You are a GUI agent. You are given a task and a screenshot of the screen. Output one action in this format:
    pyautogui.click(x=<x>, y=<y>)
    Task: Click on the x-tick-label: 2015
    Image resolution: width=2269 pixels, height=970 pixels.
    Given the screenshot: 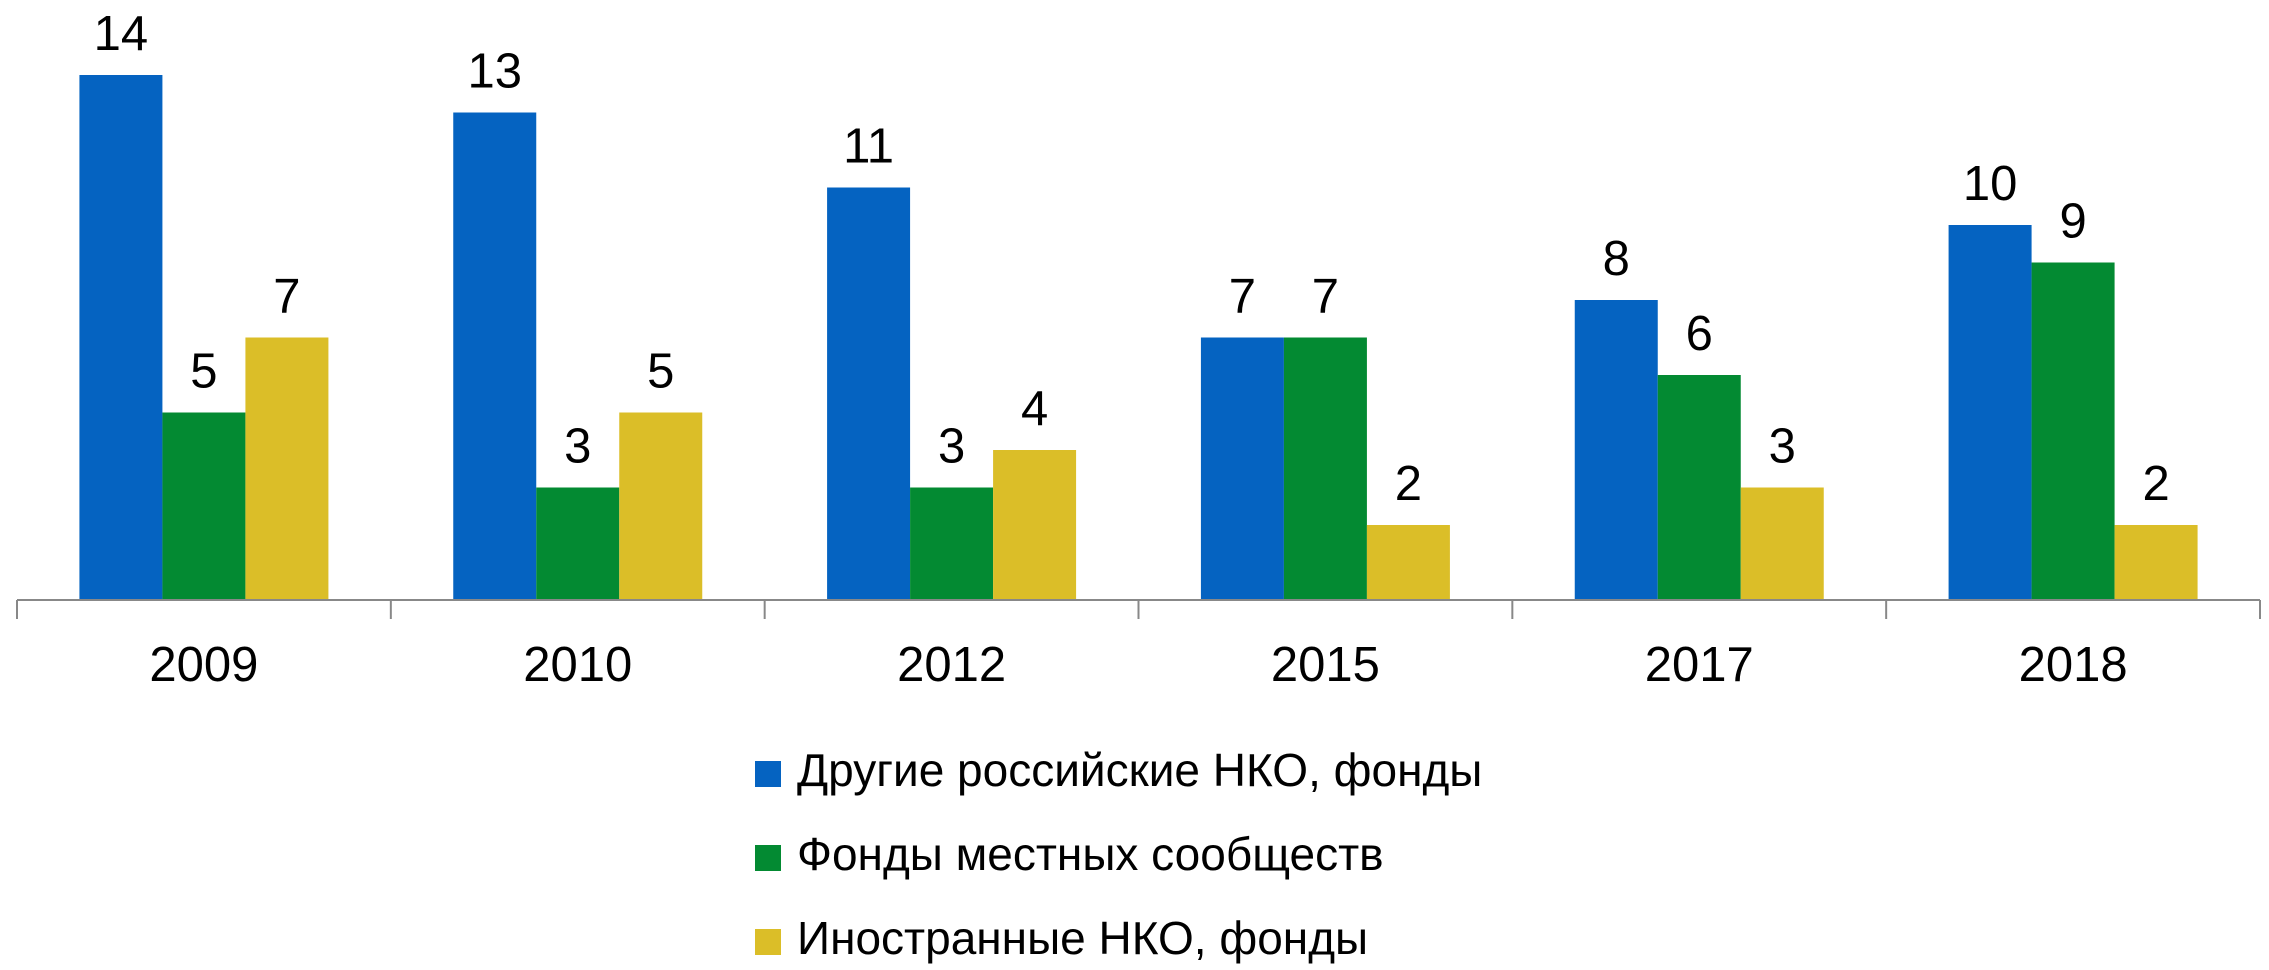 What is the action you would take?
    pyautogui.click(x=1325, y=665)
    